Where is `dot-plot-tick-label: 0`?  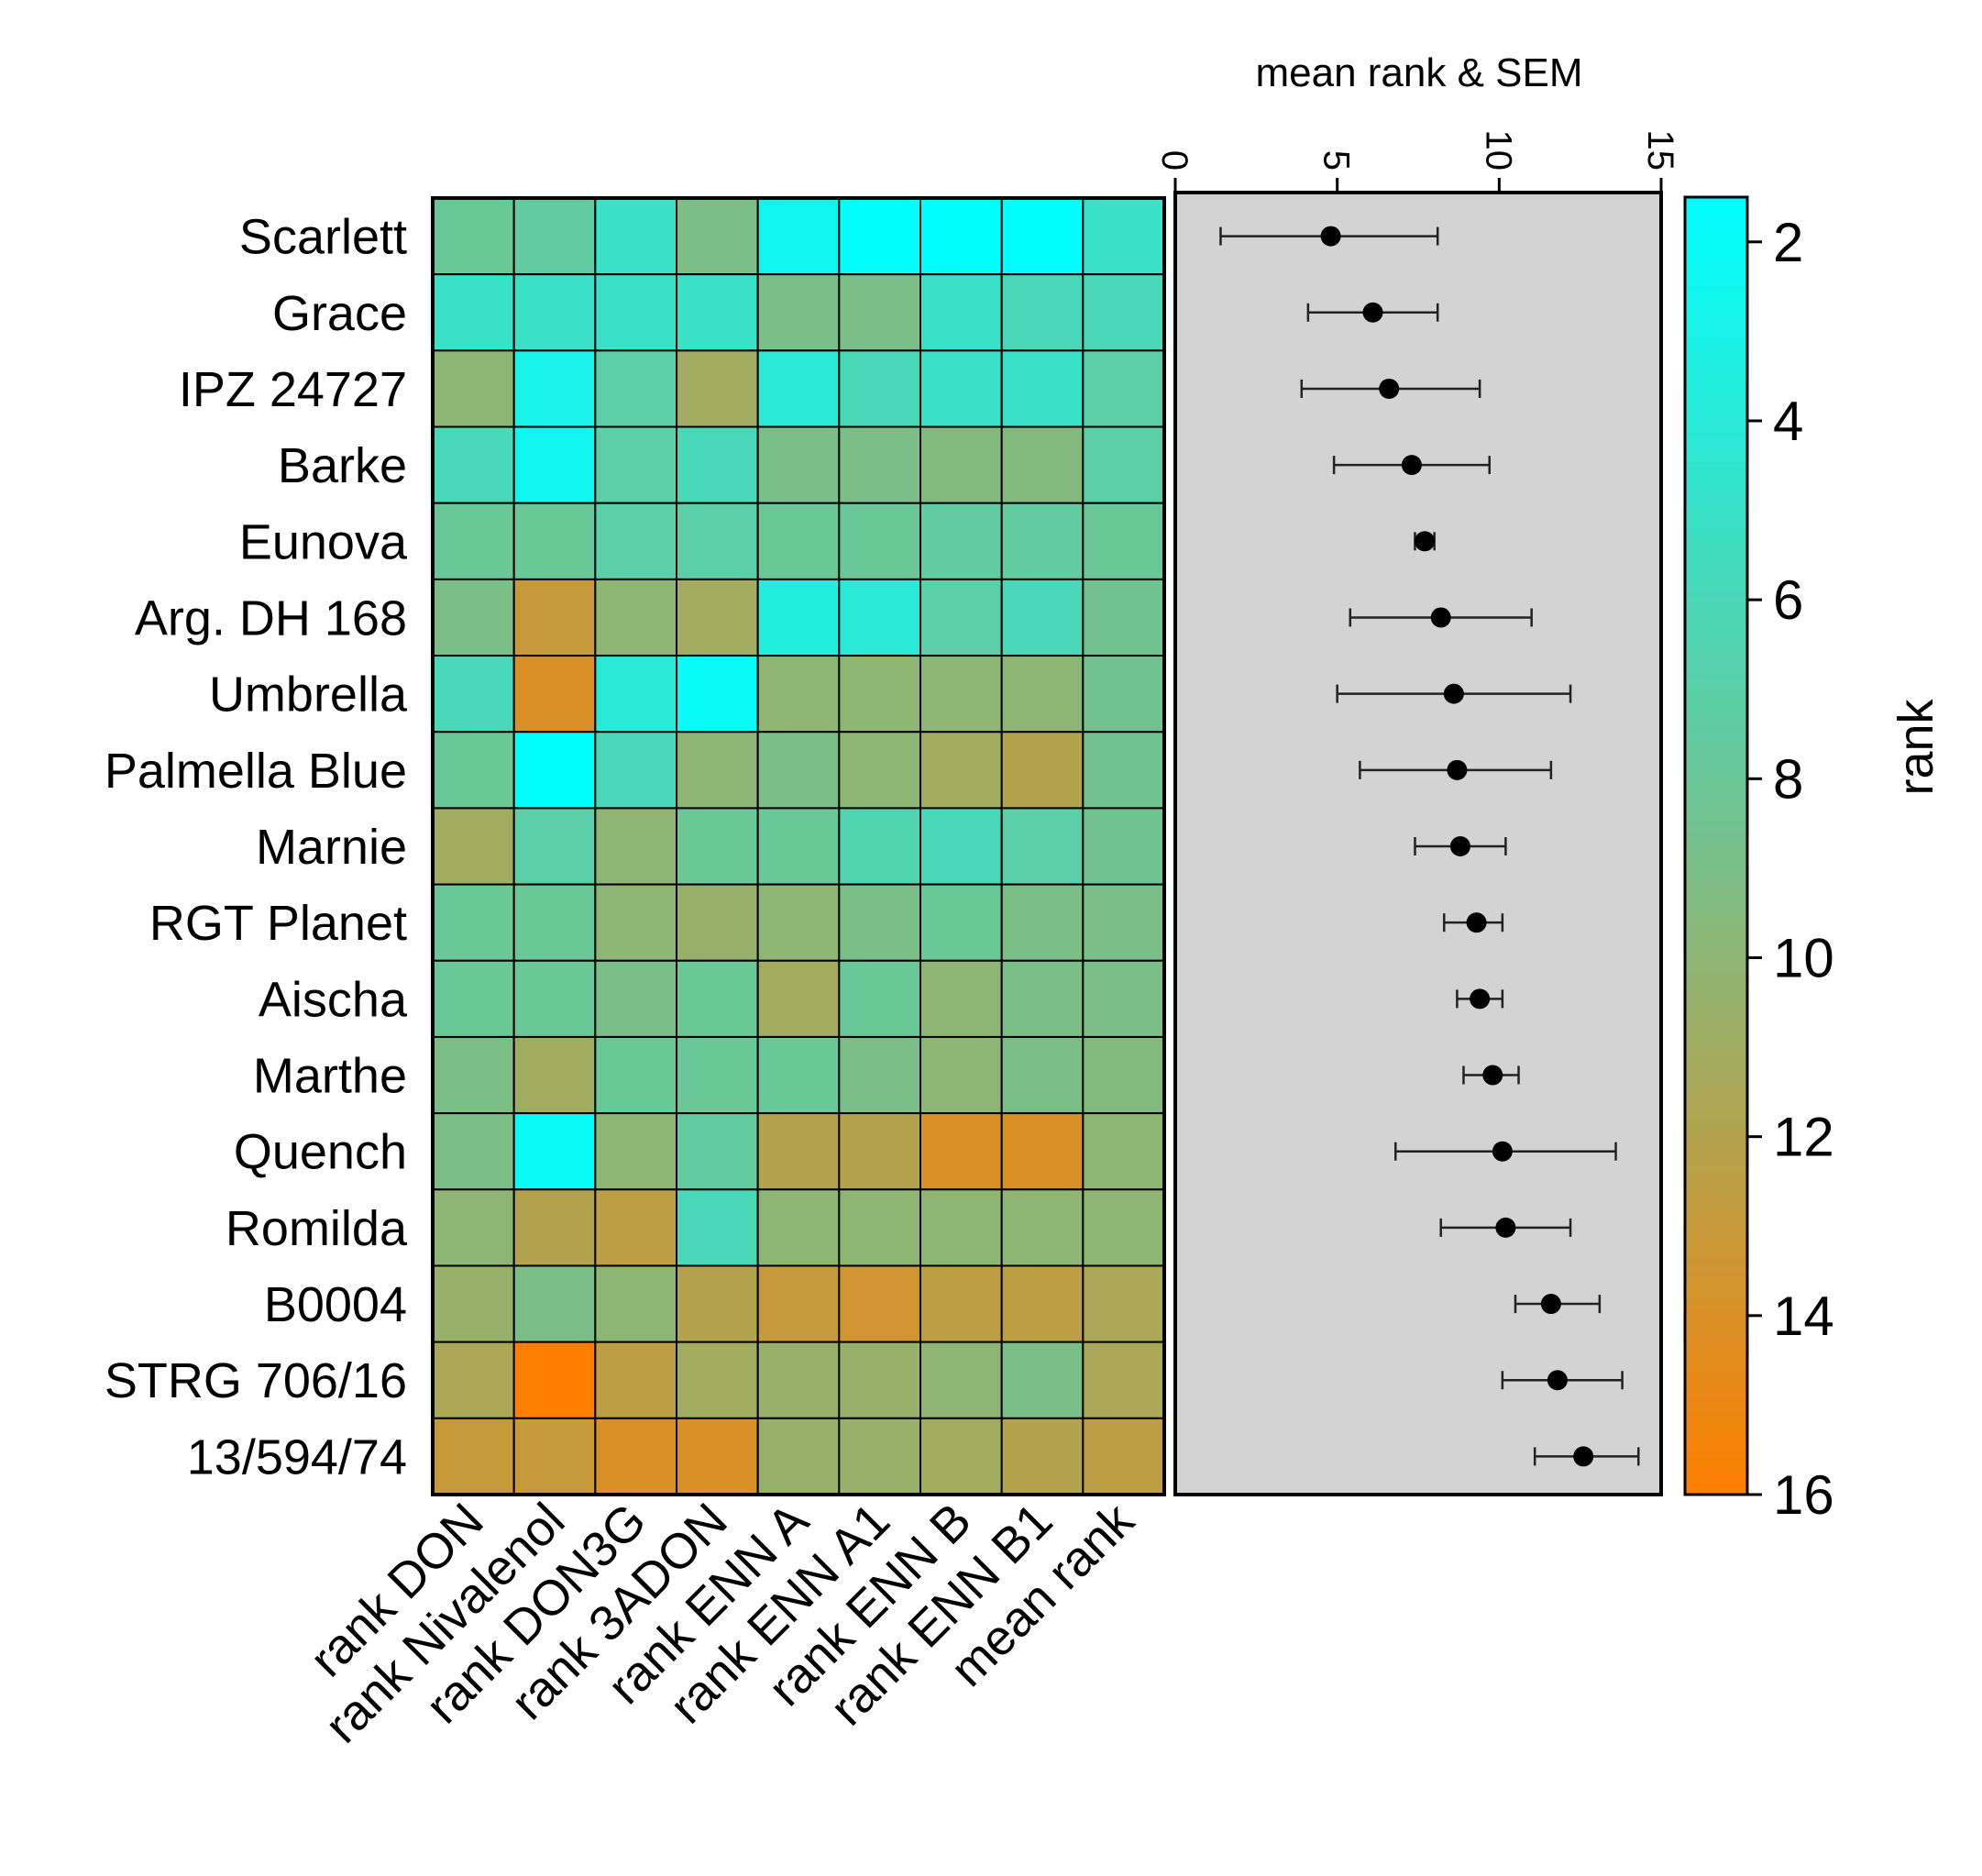
dot-plot-tick-label: 0 is located at coordinates (1174, 160).